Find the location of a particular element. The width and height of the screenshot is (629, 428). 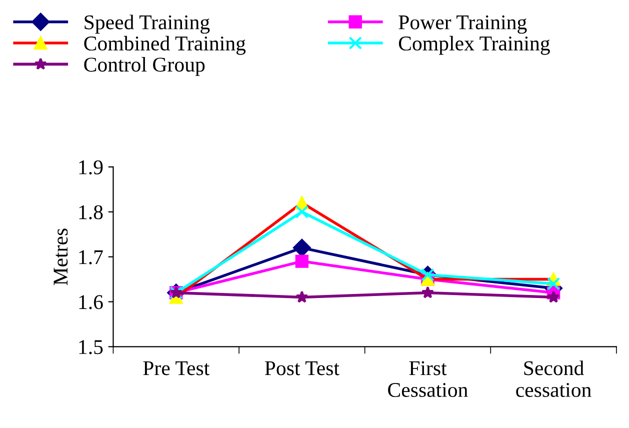

legend-label: Control Group is located at coordinates (144, 66).